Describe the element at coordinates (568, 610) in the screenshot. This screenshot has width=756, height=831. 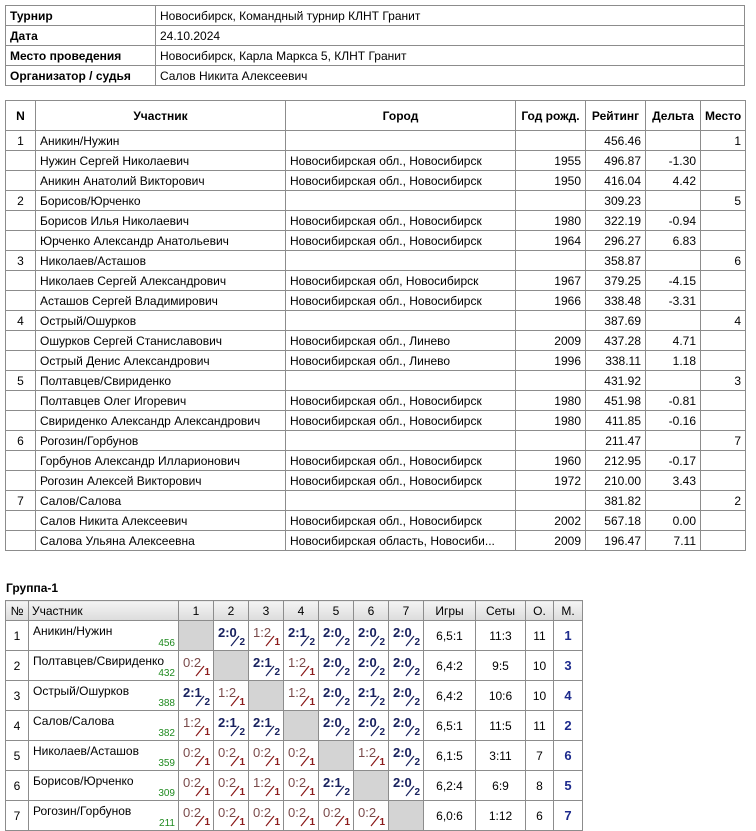
I see `column-header: М.` at that location.